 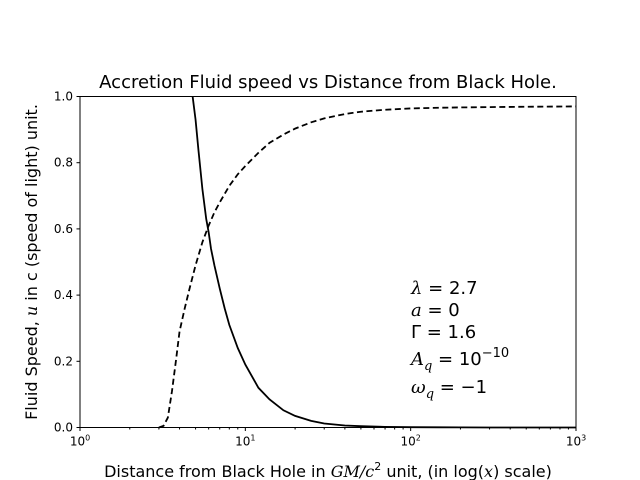 I want to click on y-tick-label: 0.2, so click(x=63, y=361).